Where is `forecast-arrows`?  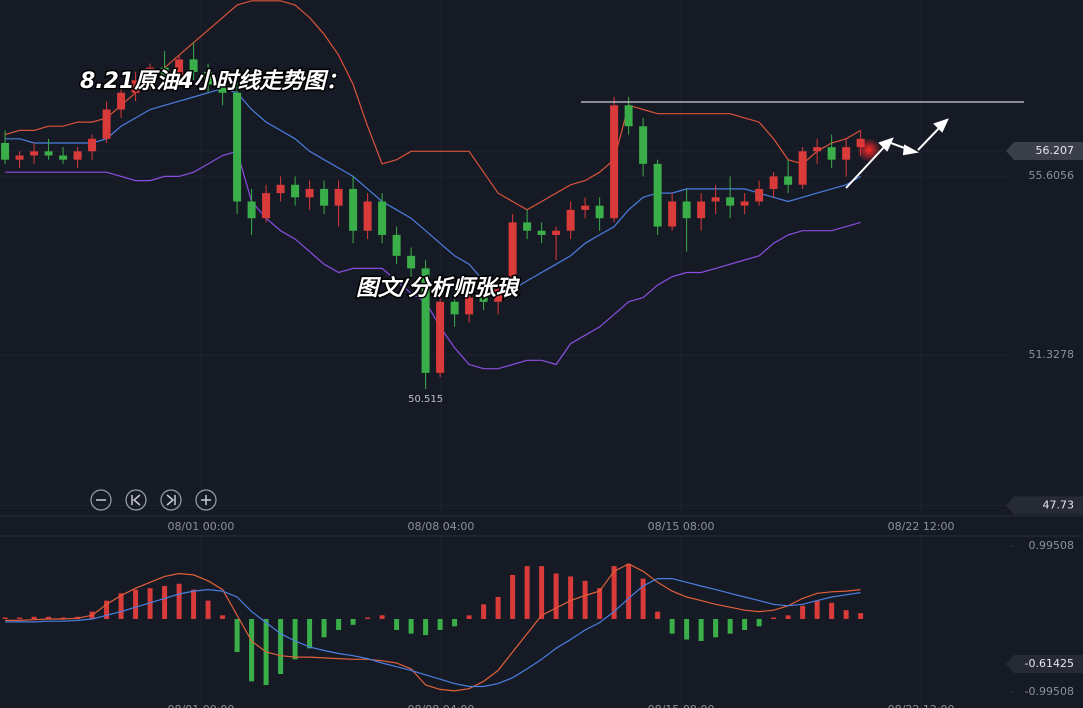
forecast-arrows is located at coordinates (897, 153).